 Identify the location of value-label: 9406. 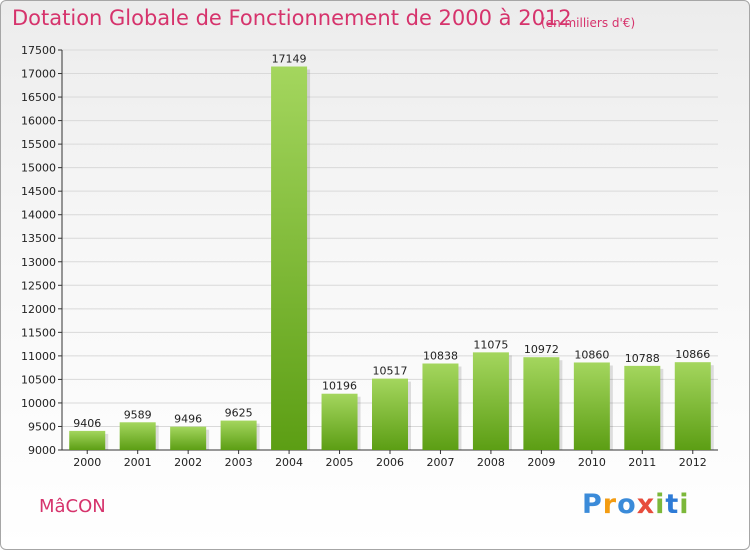
(87, 423).